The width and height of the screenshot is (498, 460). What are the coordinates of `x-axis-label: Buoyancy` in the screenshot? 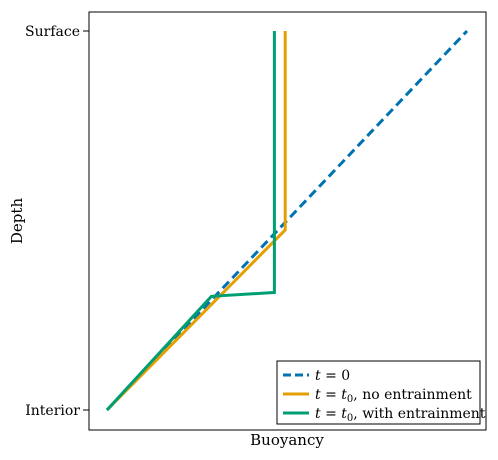 It's located at (287, 440).